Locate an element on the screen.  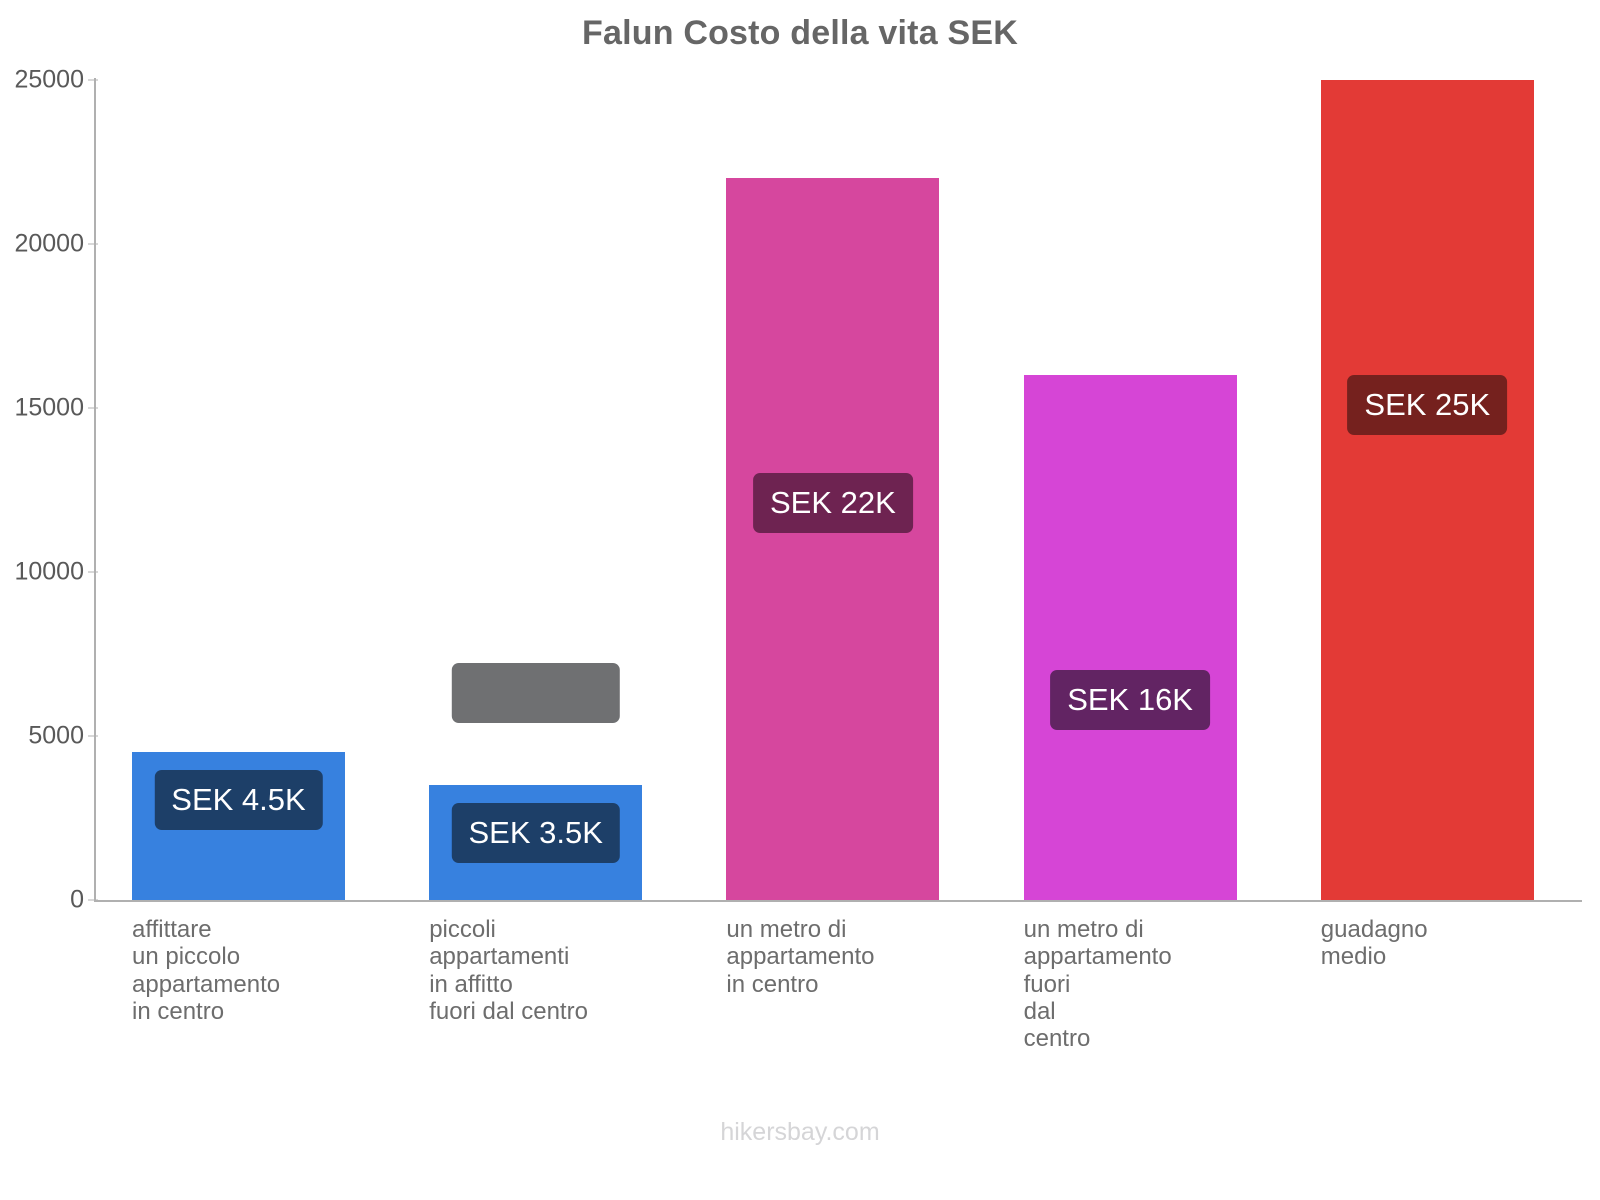
page-title: Falun Costo della vita SEK is located at coordinates (800, 33).